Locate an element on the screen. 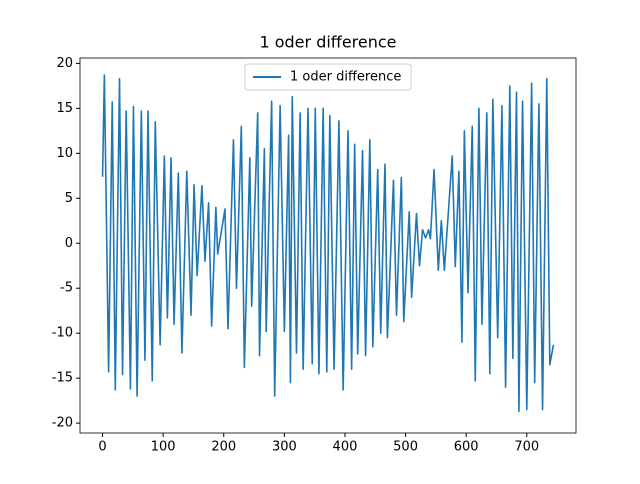 The image size is (640, 484). x-tick-label: 0 is located at coordinates (102, 447).